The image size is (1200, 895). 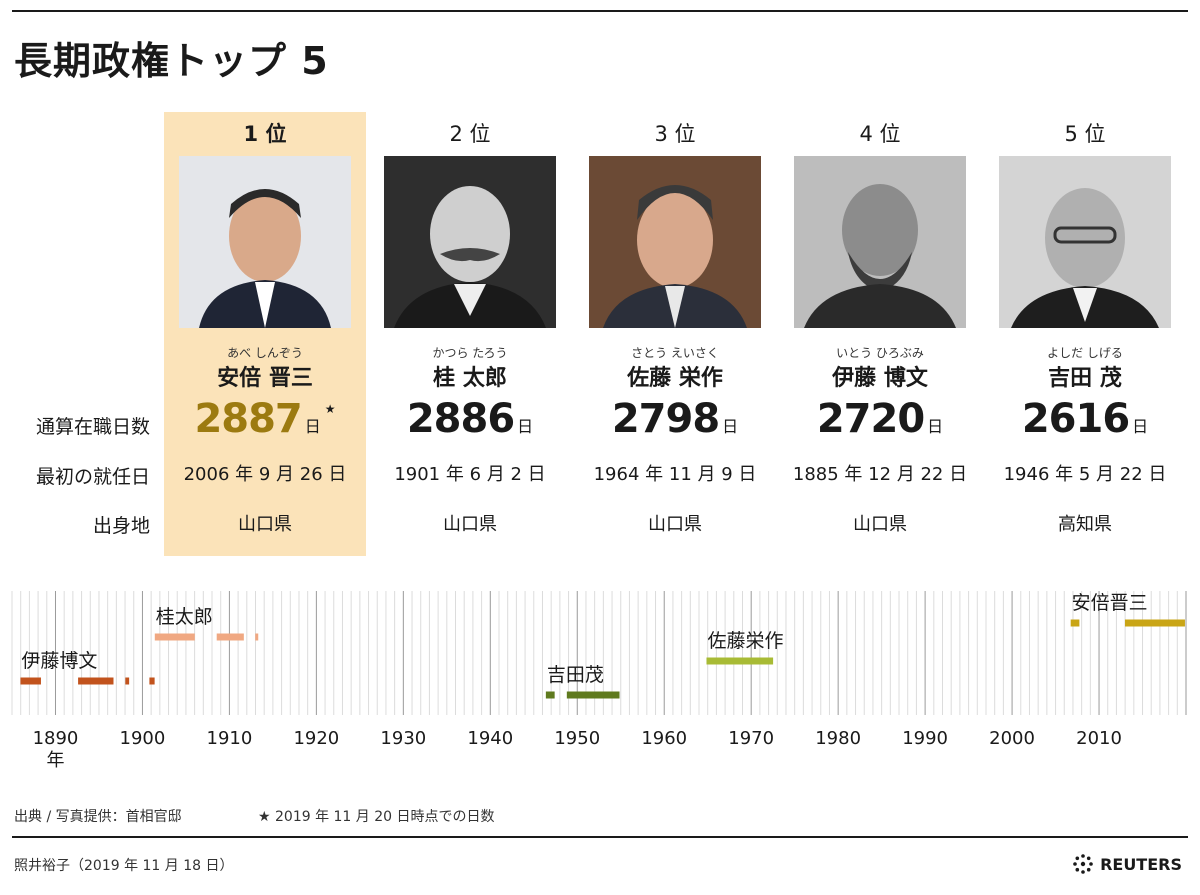 I want to click on x-tick-label: 1920, so click(x=316, y=738).